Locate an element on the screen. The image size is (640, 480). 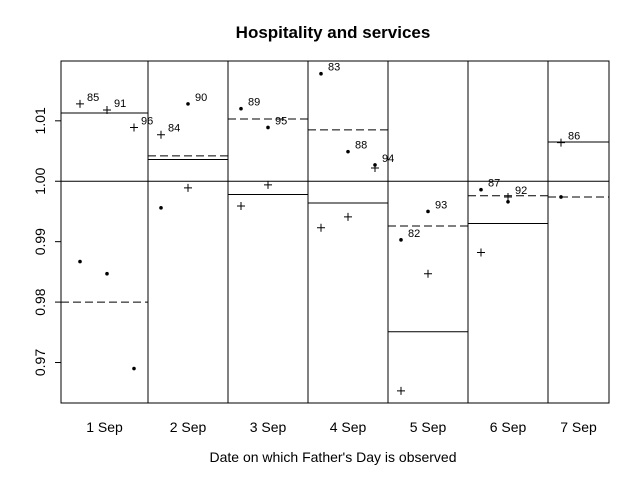
x-tick-label: 2 Sep is located at coordinates (188, 427).